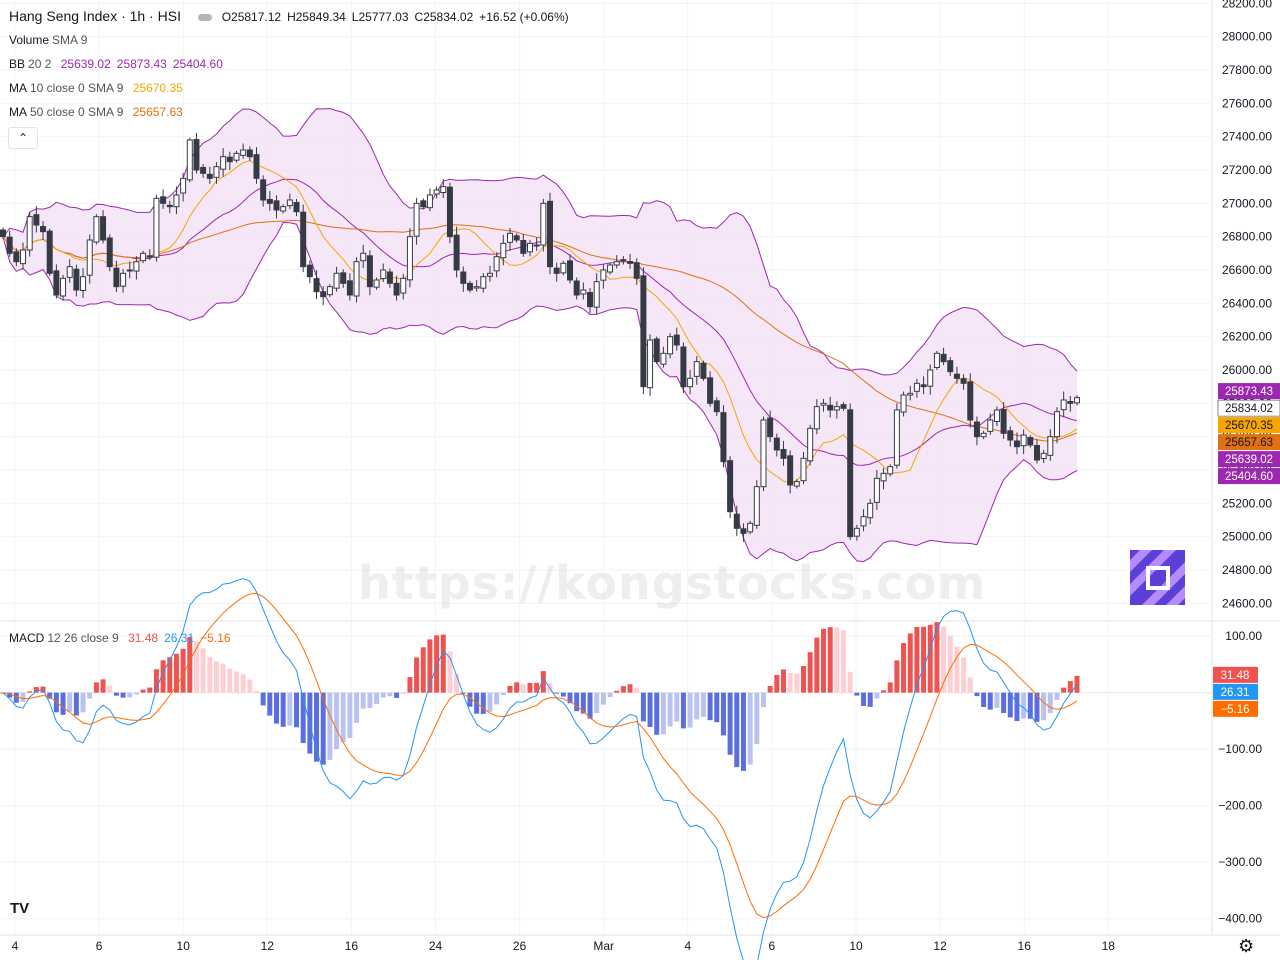  What do you see at coordinates (940, 946) in the screenshot?
I see `time-tick-label: 12` at bounding box center [940, 946].